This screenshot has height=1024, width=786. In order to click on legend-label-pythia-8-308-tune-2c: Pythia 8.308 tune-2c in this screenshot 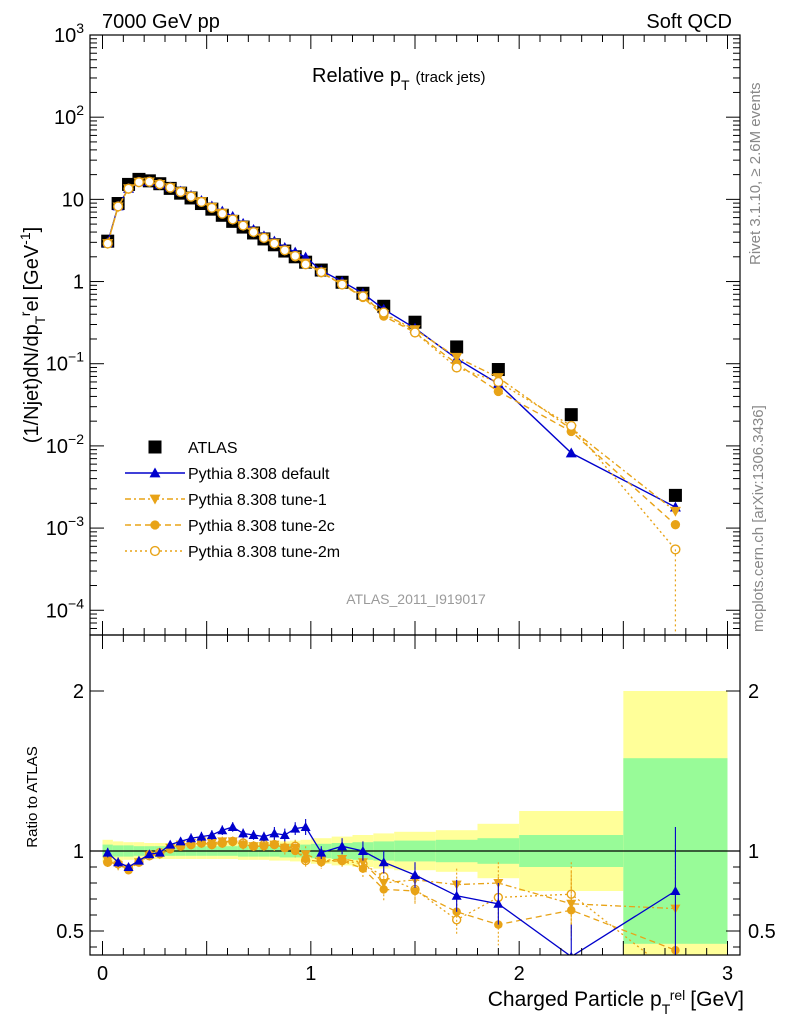, I will do `click(261, 526)`.